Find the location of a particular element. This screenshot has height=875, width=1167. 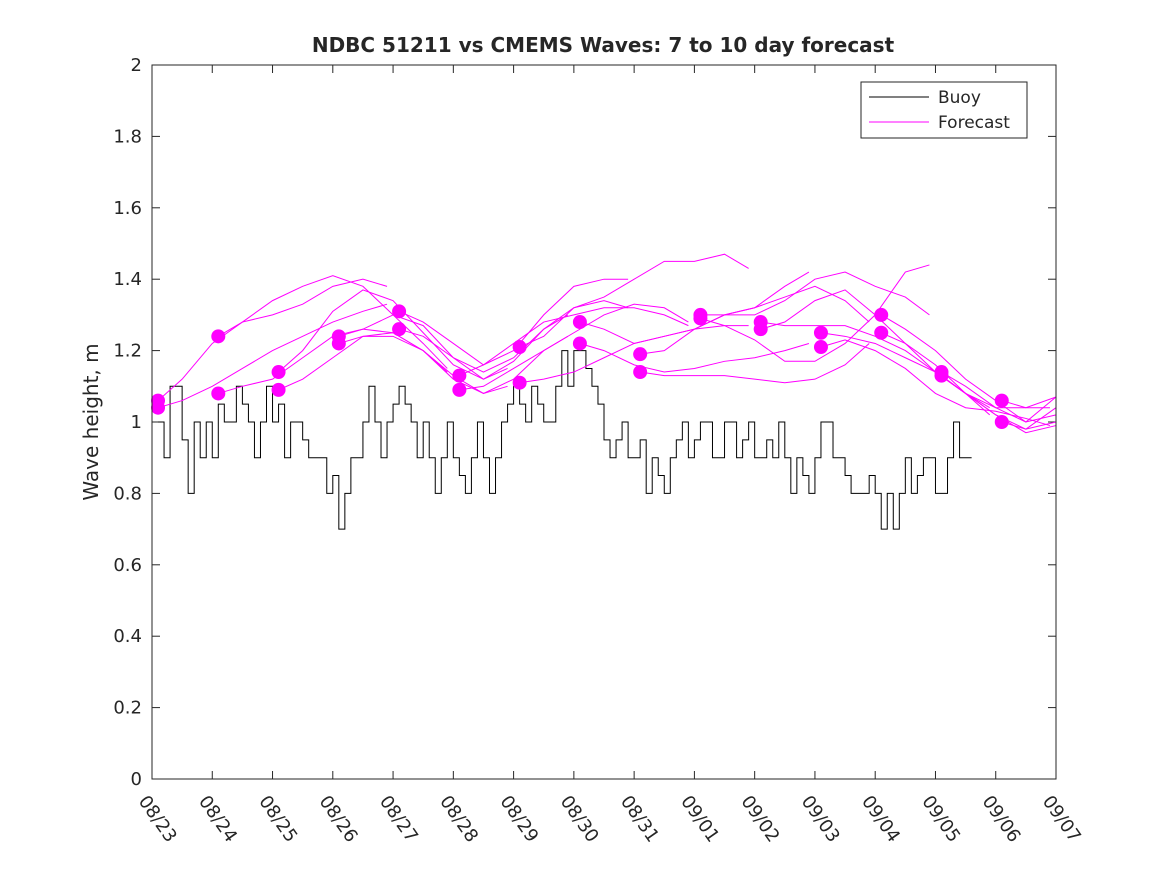

y-tick-label: 1.6 is located at coordinates (127, 208).